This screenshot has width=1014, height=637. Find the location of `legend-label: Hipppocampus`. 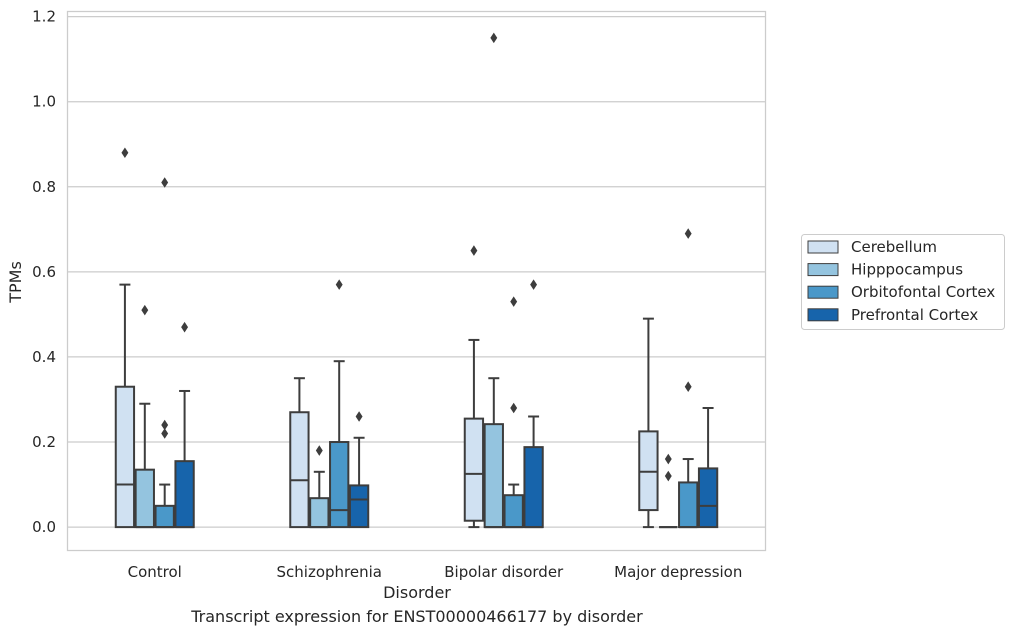

legend-label: Hipppocampus is located at coordinates (907, 270).